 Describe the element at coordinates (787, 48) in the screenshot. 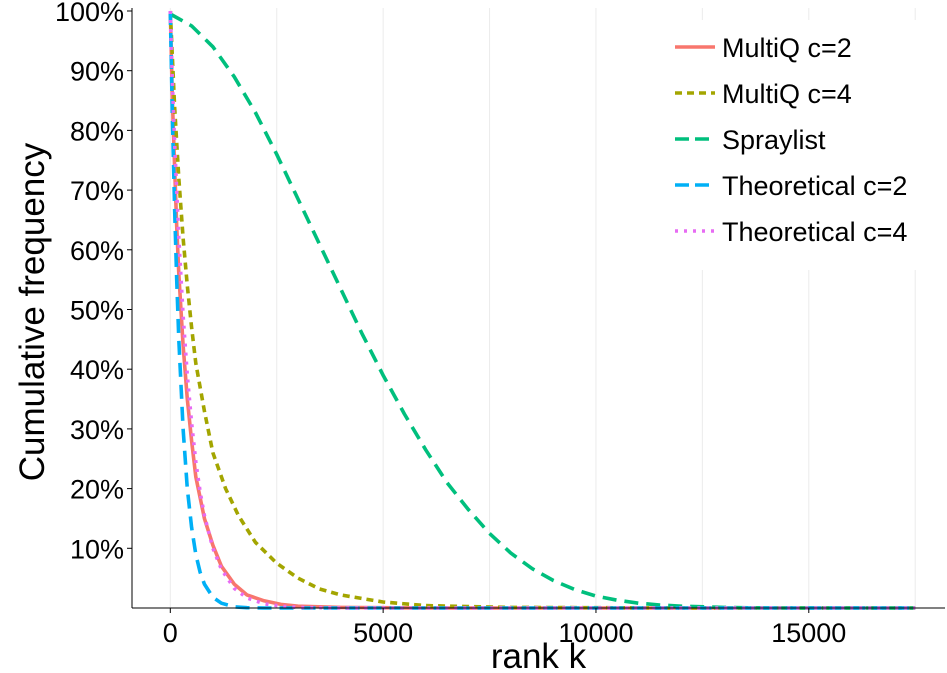

I see `legend-label-multiq-c-2: MultiQ c=2` at that location.